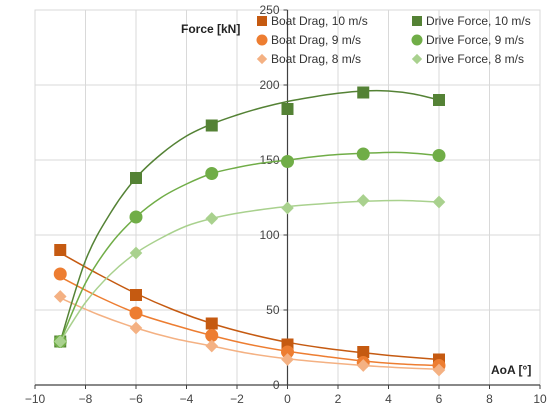 This screenshot has width=550, height=415. Describe the element at coordinates (388, 399) in the screenshot. I see `x-tick-label: 4` at that location.